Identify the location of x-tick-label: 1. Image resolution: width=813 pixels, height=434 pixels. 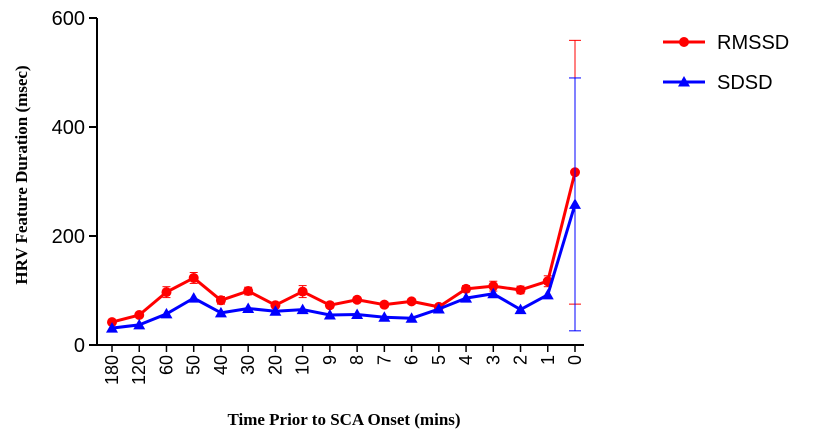
(548, 360).